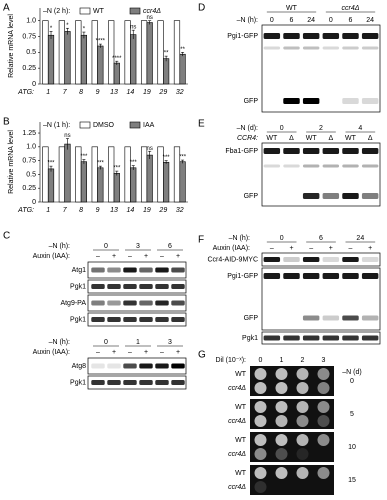 The image size is (387, 500). Describe the element at coordinates (48, 92) in the screenshot. I see `x-tick-label: 1` at that location.